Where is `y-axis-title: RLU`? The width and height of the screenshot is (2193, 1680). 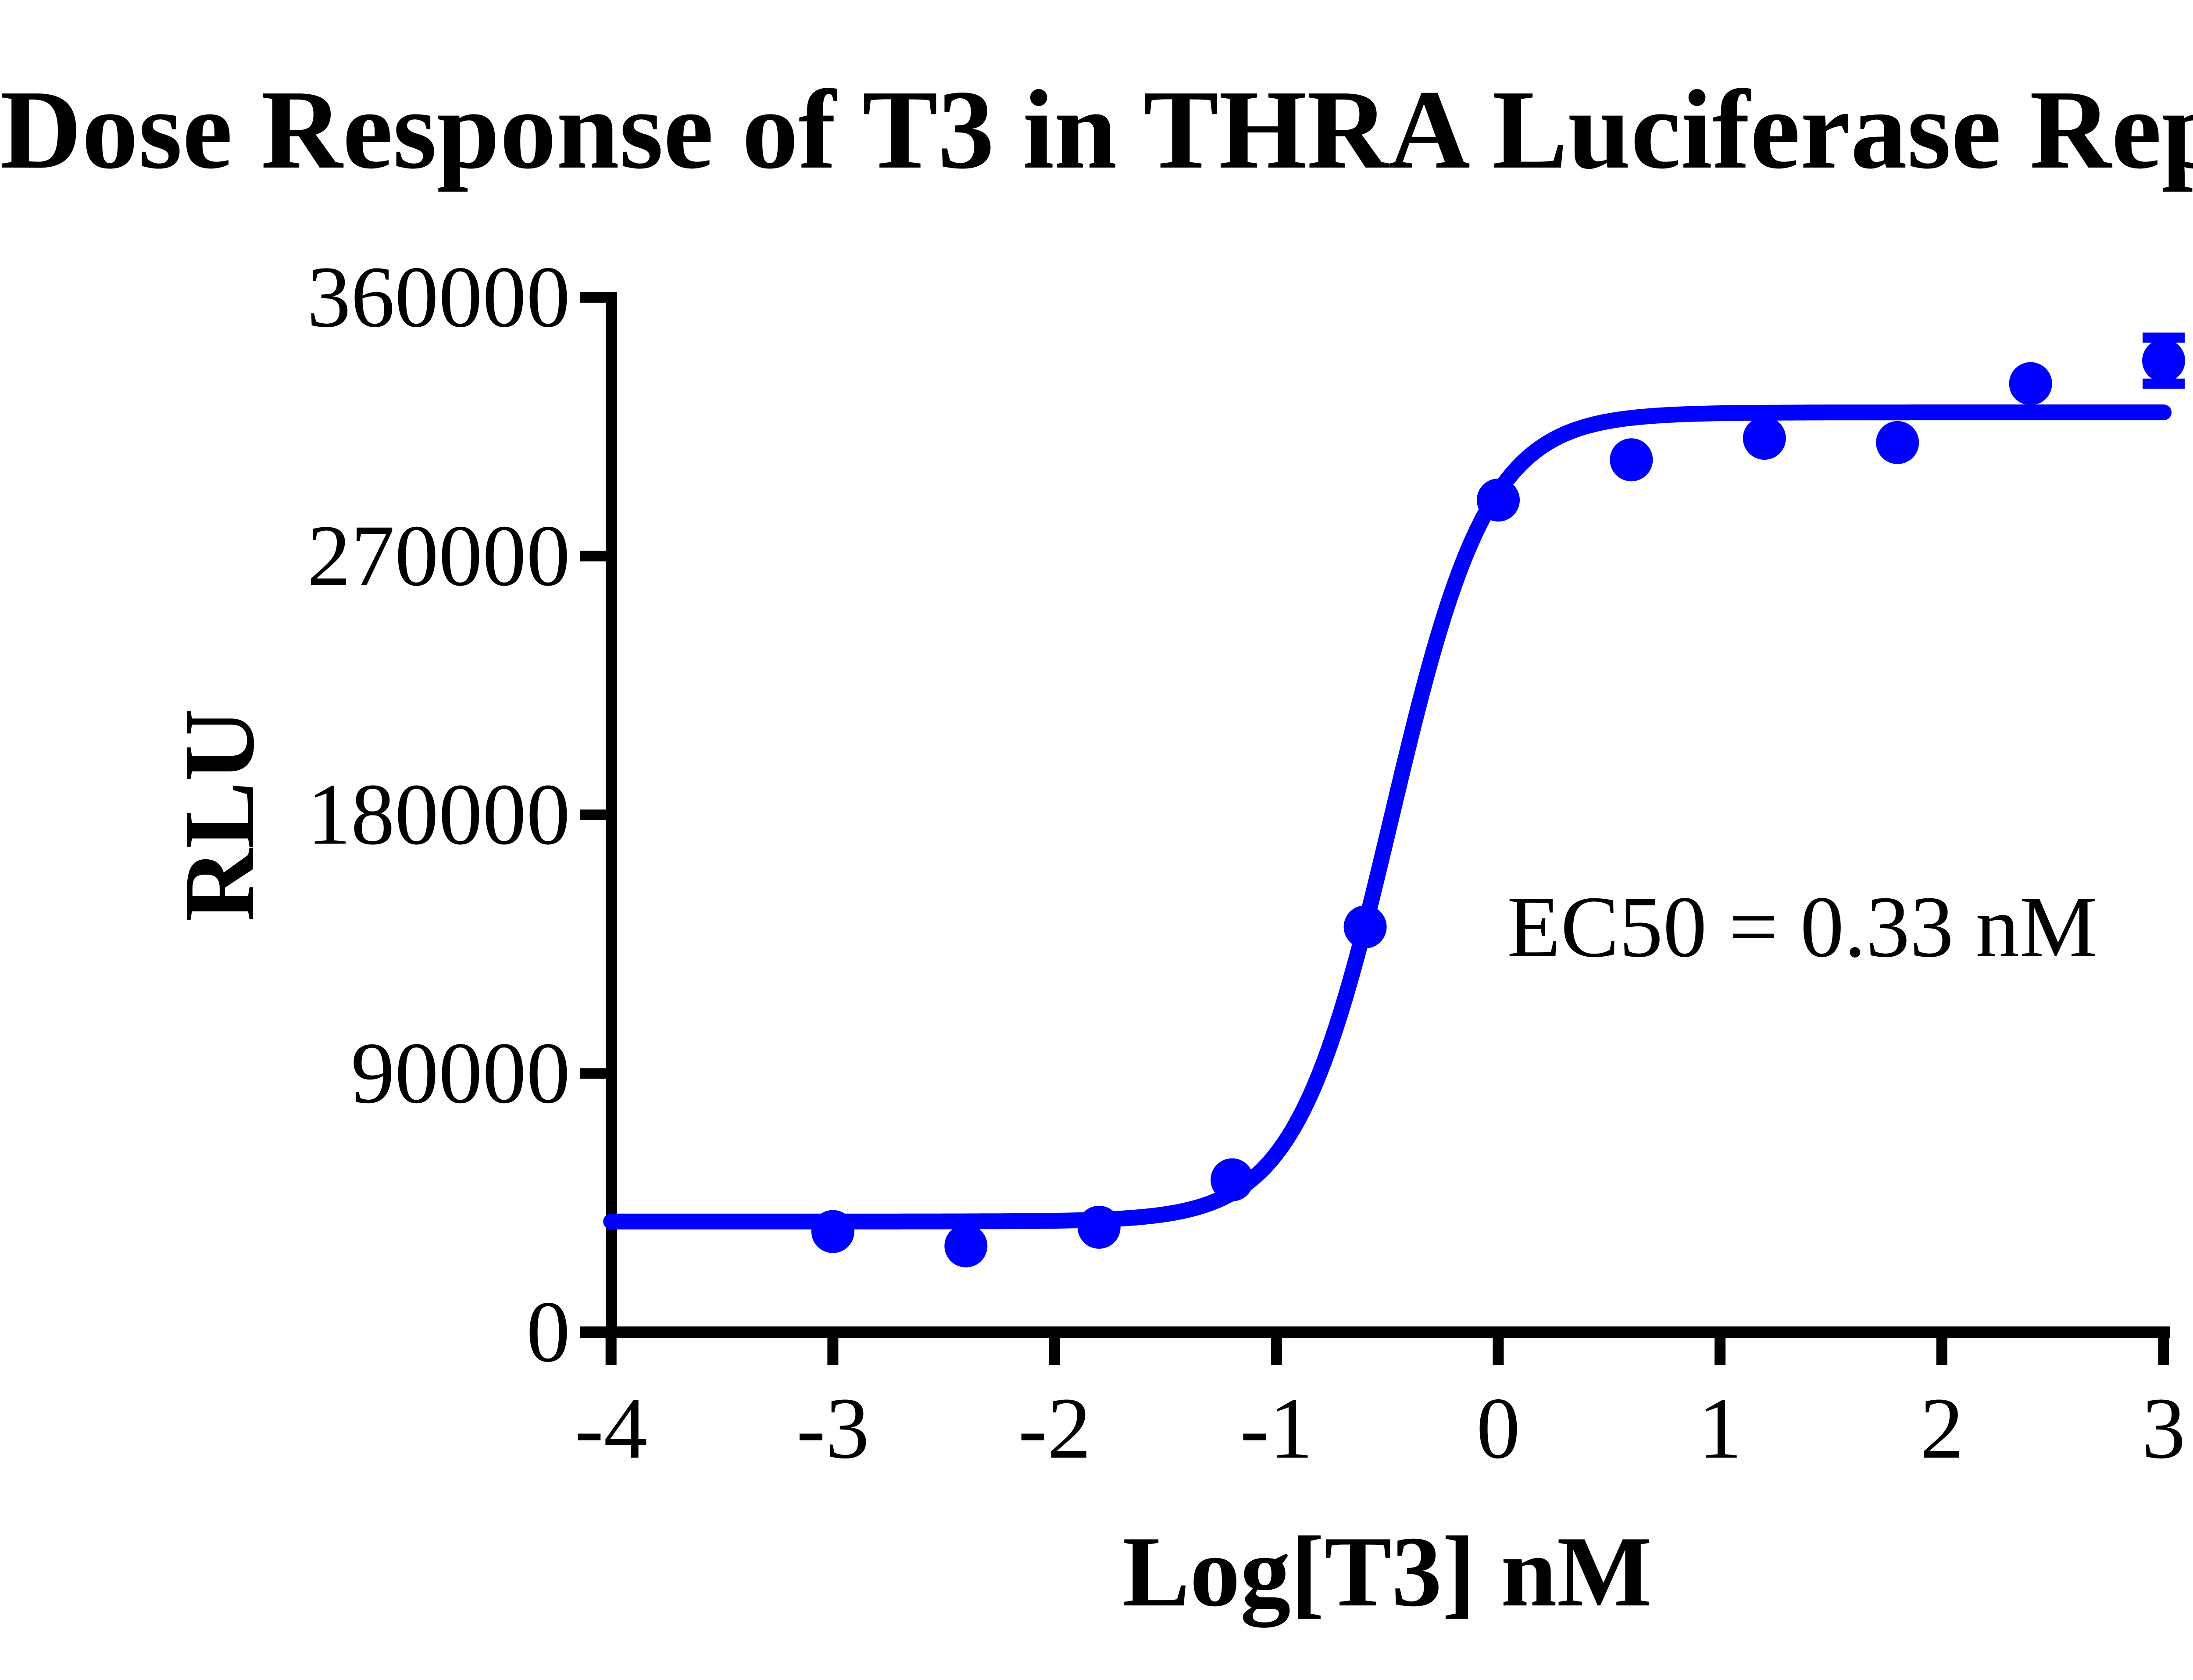 y-axis-title: RLU is located at coordinates (219, 815).